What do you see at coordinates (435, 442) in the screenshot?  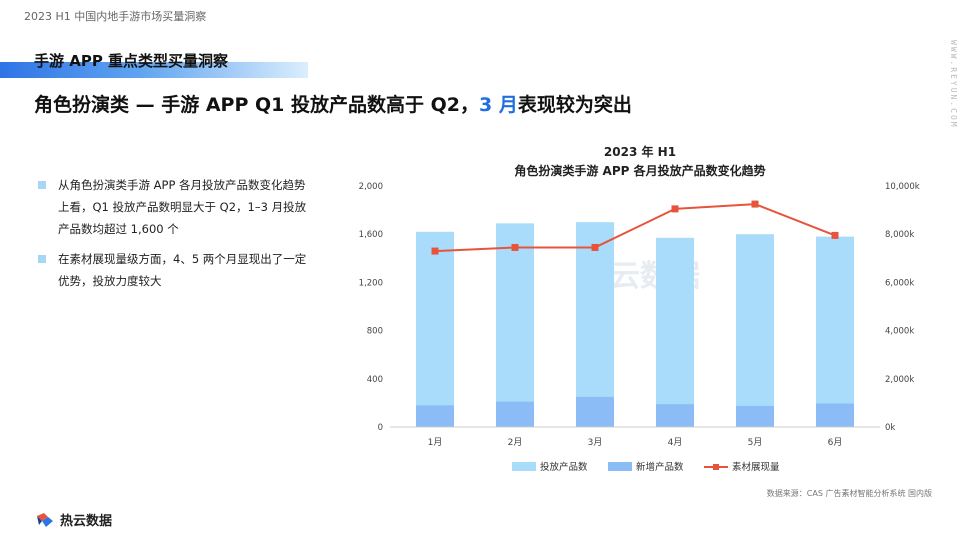 I see `x-tick-label: 1月` at bounding box center [435, 442].